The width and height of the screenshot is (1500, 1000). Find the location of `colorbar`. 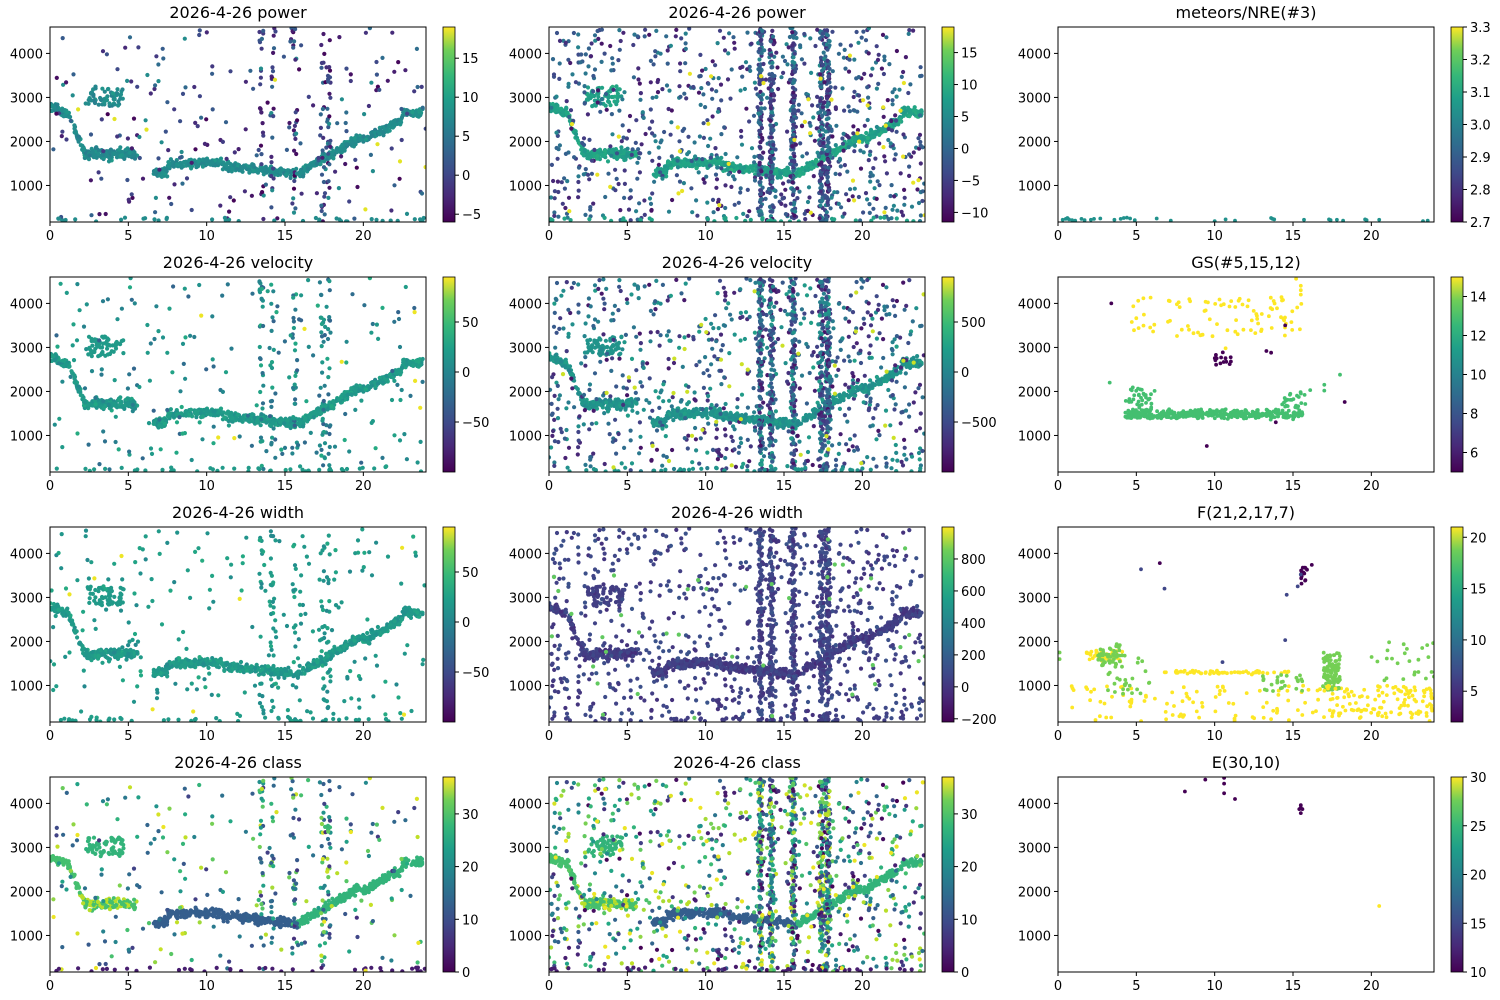

colorbar is located at coordinates (948, 124).